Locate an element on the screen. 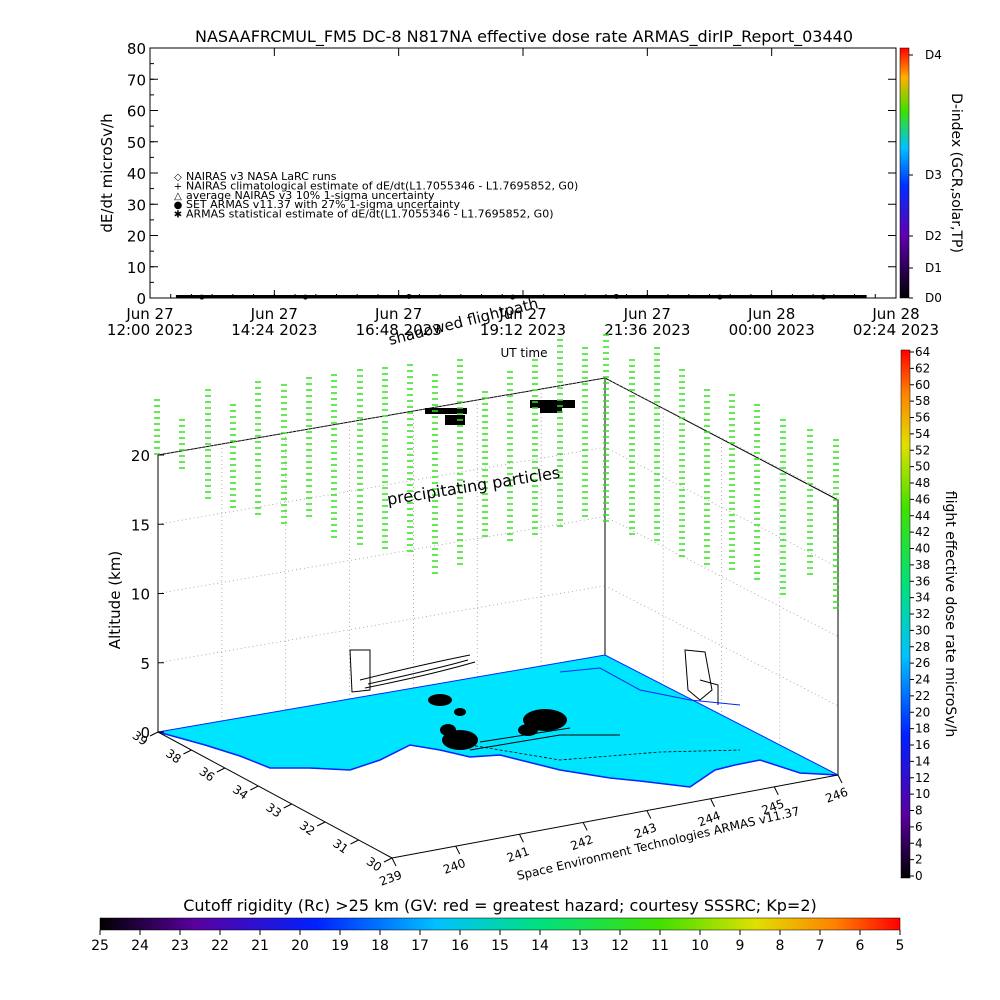  top-x-tick-time: 02:24 2023 is located at coordinates (896, 330).